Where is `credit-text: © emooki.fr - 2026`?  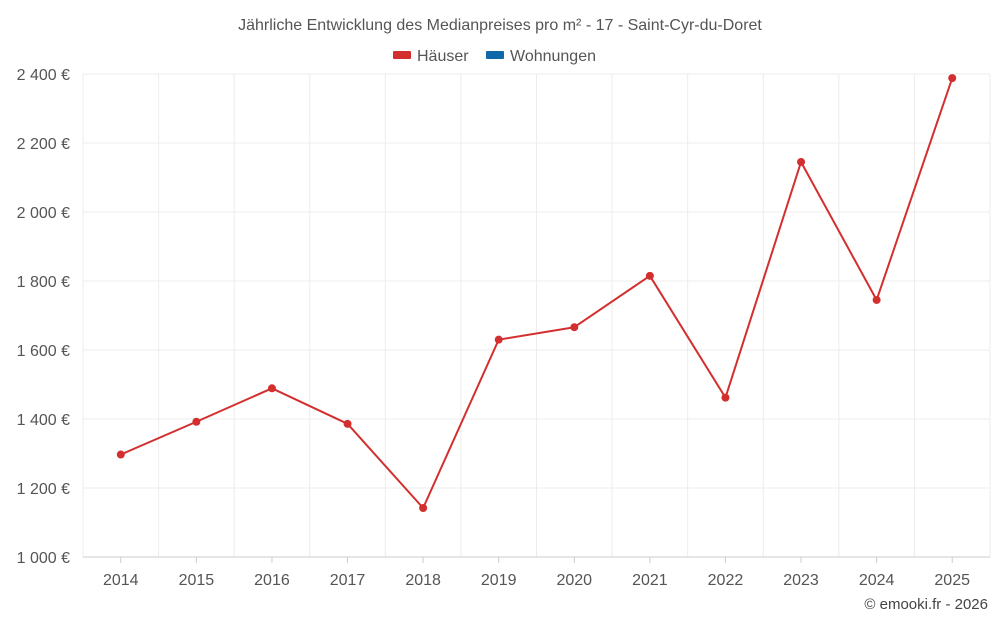 credit-text: © emooki.fr - 2026 is located at coordinates (926, 604).